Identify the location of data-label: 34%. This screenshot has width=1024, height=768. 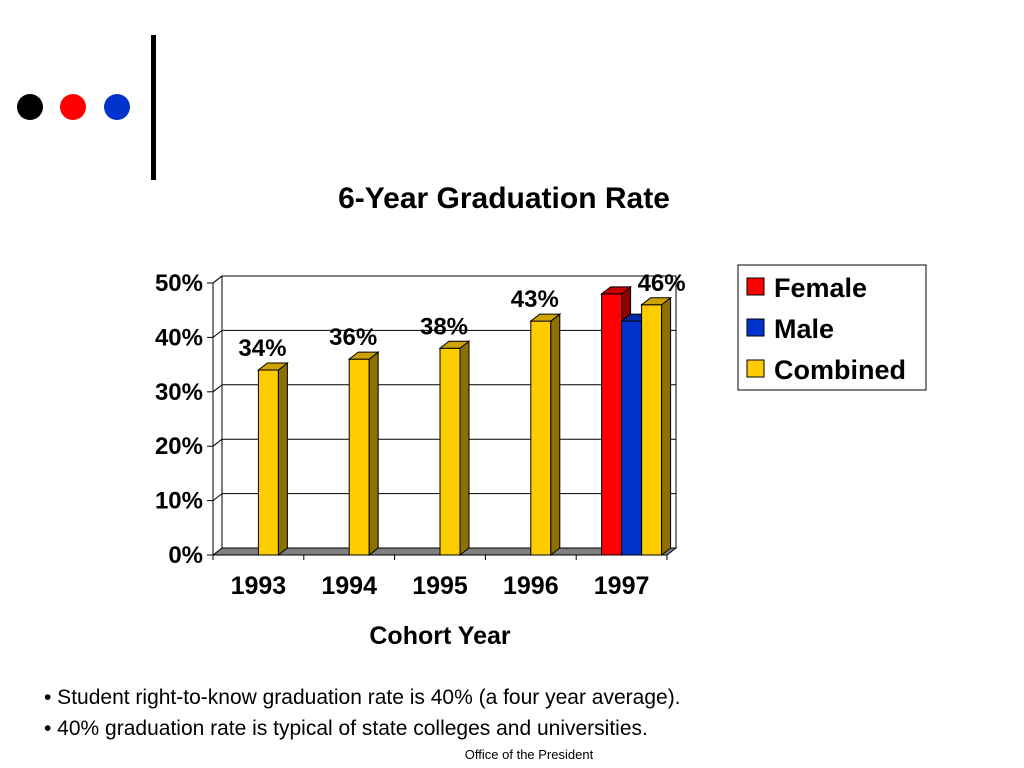
(262, 348).